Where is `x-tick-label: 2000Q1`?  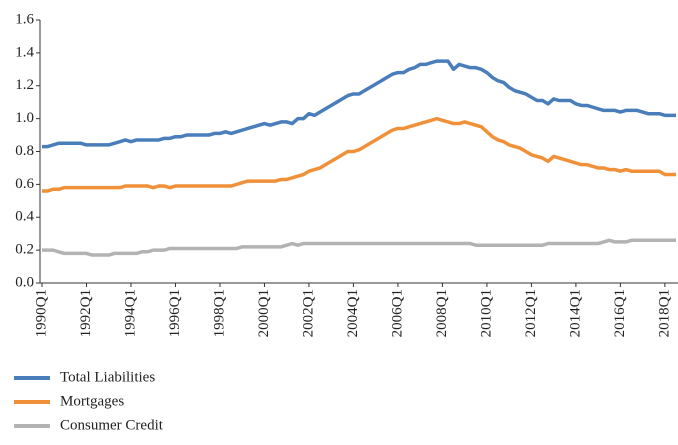
x-tick-label: 2000Q1 is located at coordinates (264, 313).